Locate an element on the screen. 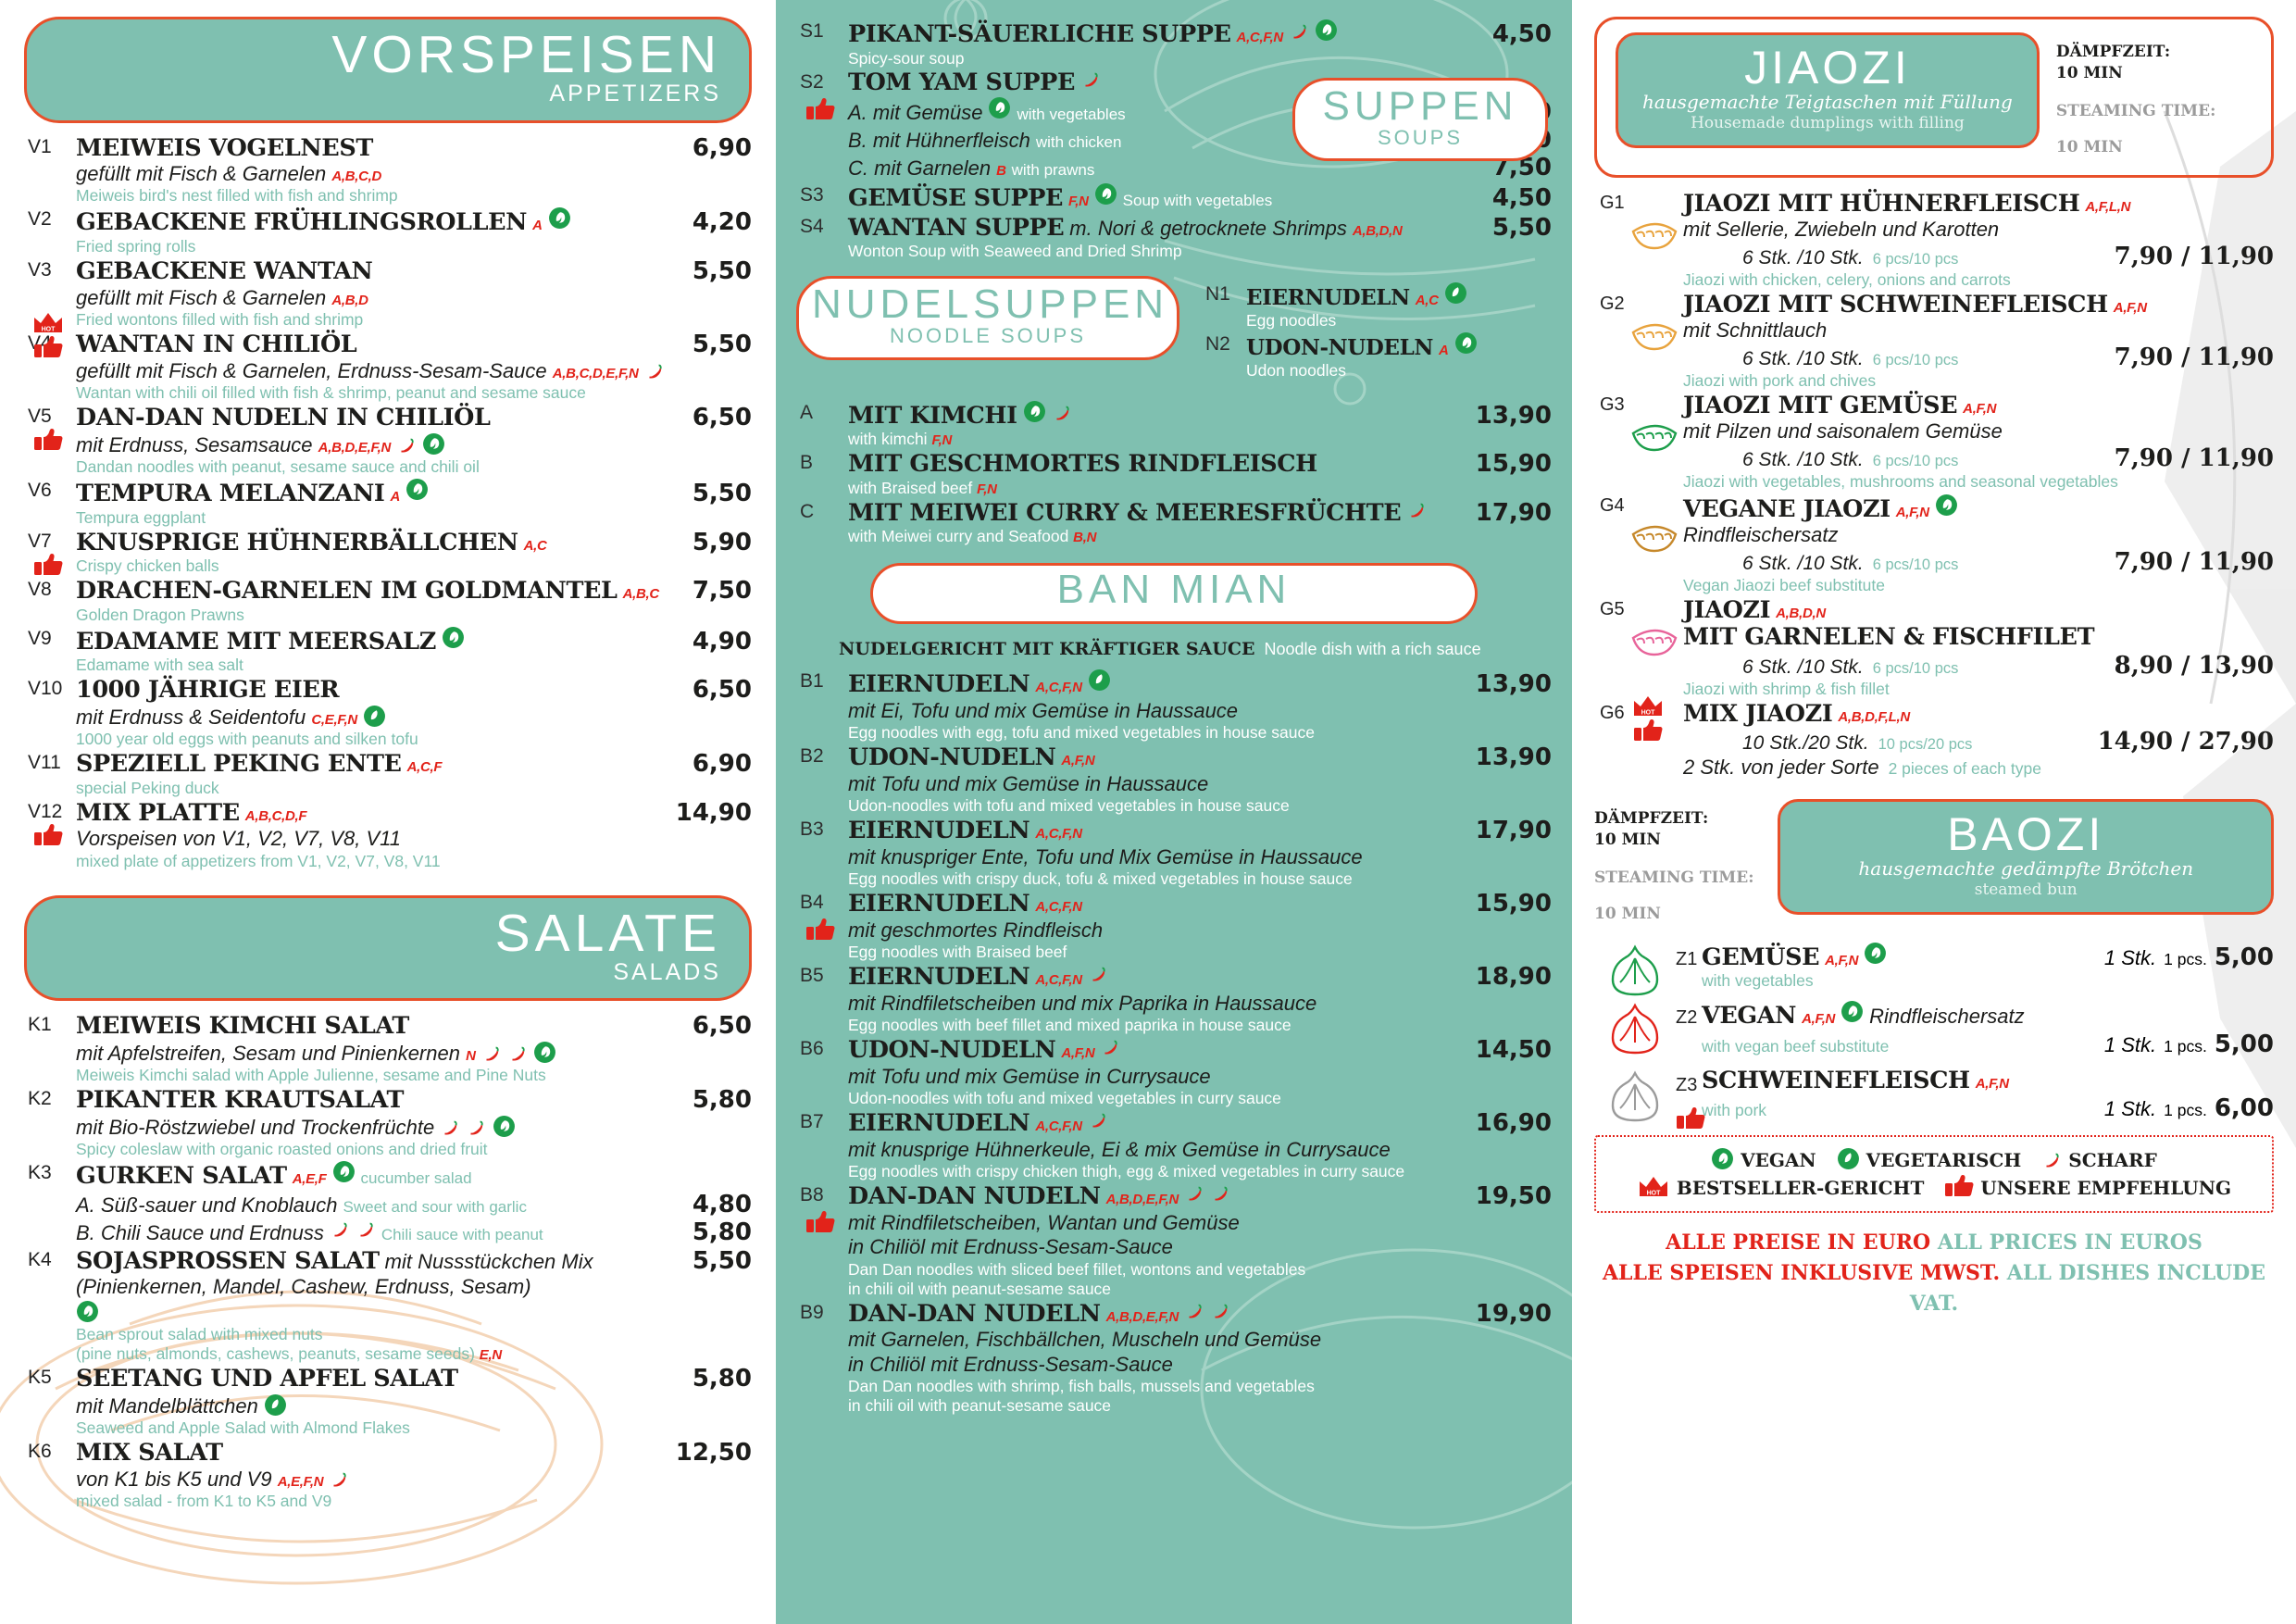 The height and width of the screenshot is (1624, 2296). item-title-row: DAN-DAN NUDELN A,B,D,E,F,N 19,50 is located at coordinates (1200, 1196).